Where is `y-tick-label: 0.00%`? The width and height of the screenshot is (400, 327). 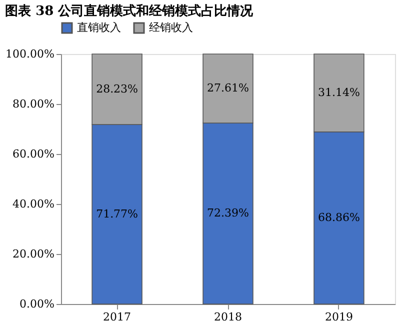
y-tick-label: 0.00% is located at coordinates (37, 304).